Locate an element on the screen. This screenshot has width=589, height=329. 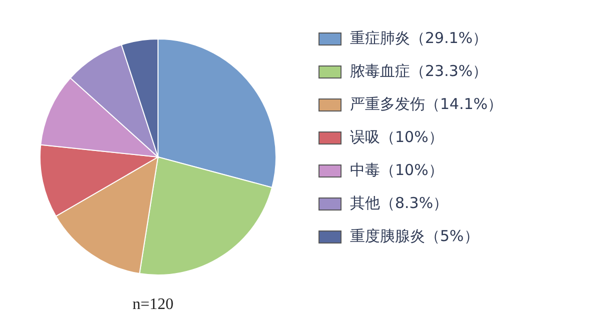
legend-label: 重症肺炎（29.1%） is located at coordinates (419, 38).